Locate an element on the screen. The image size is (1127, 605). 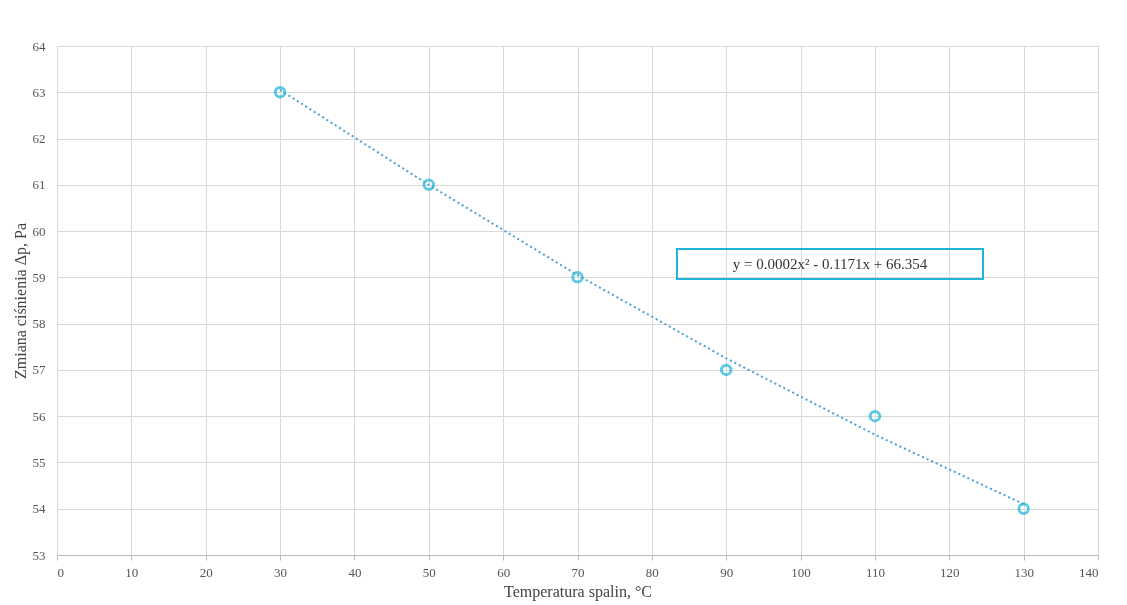
x-tick-label: 100 is located at coordinates (801, 572).